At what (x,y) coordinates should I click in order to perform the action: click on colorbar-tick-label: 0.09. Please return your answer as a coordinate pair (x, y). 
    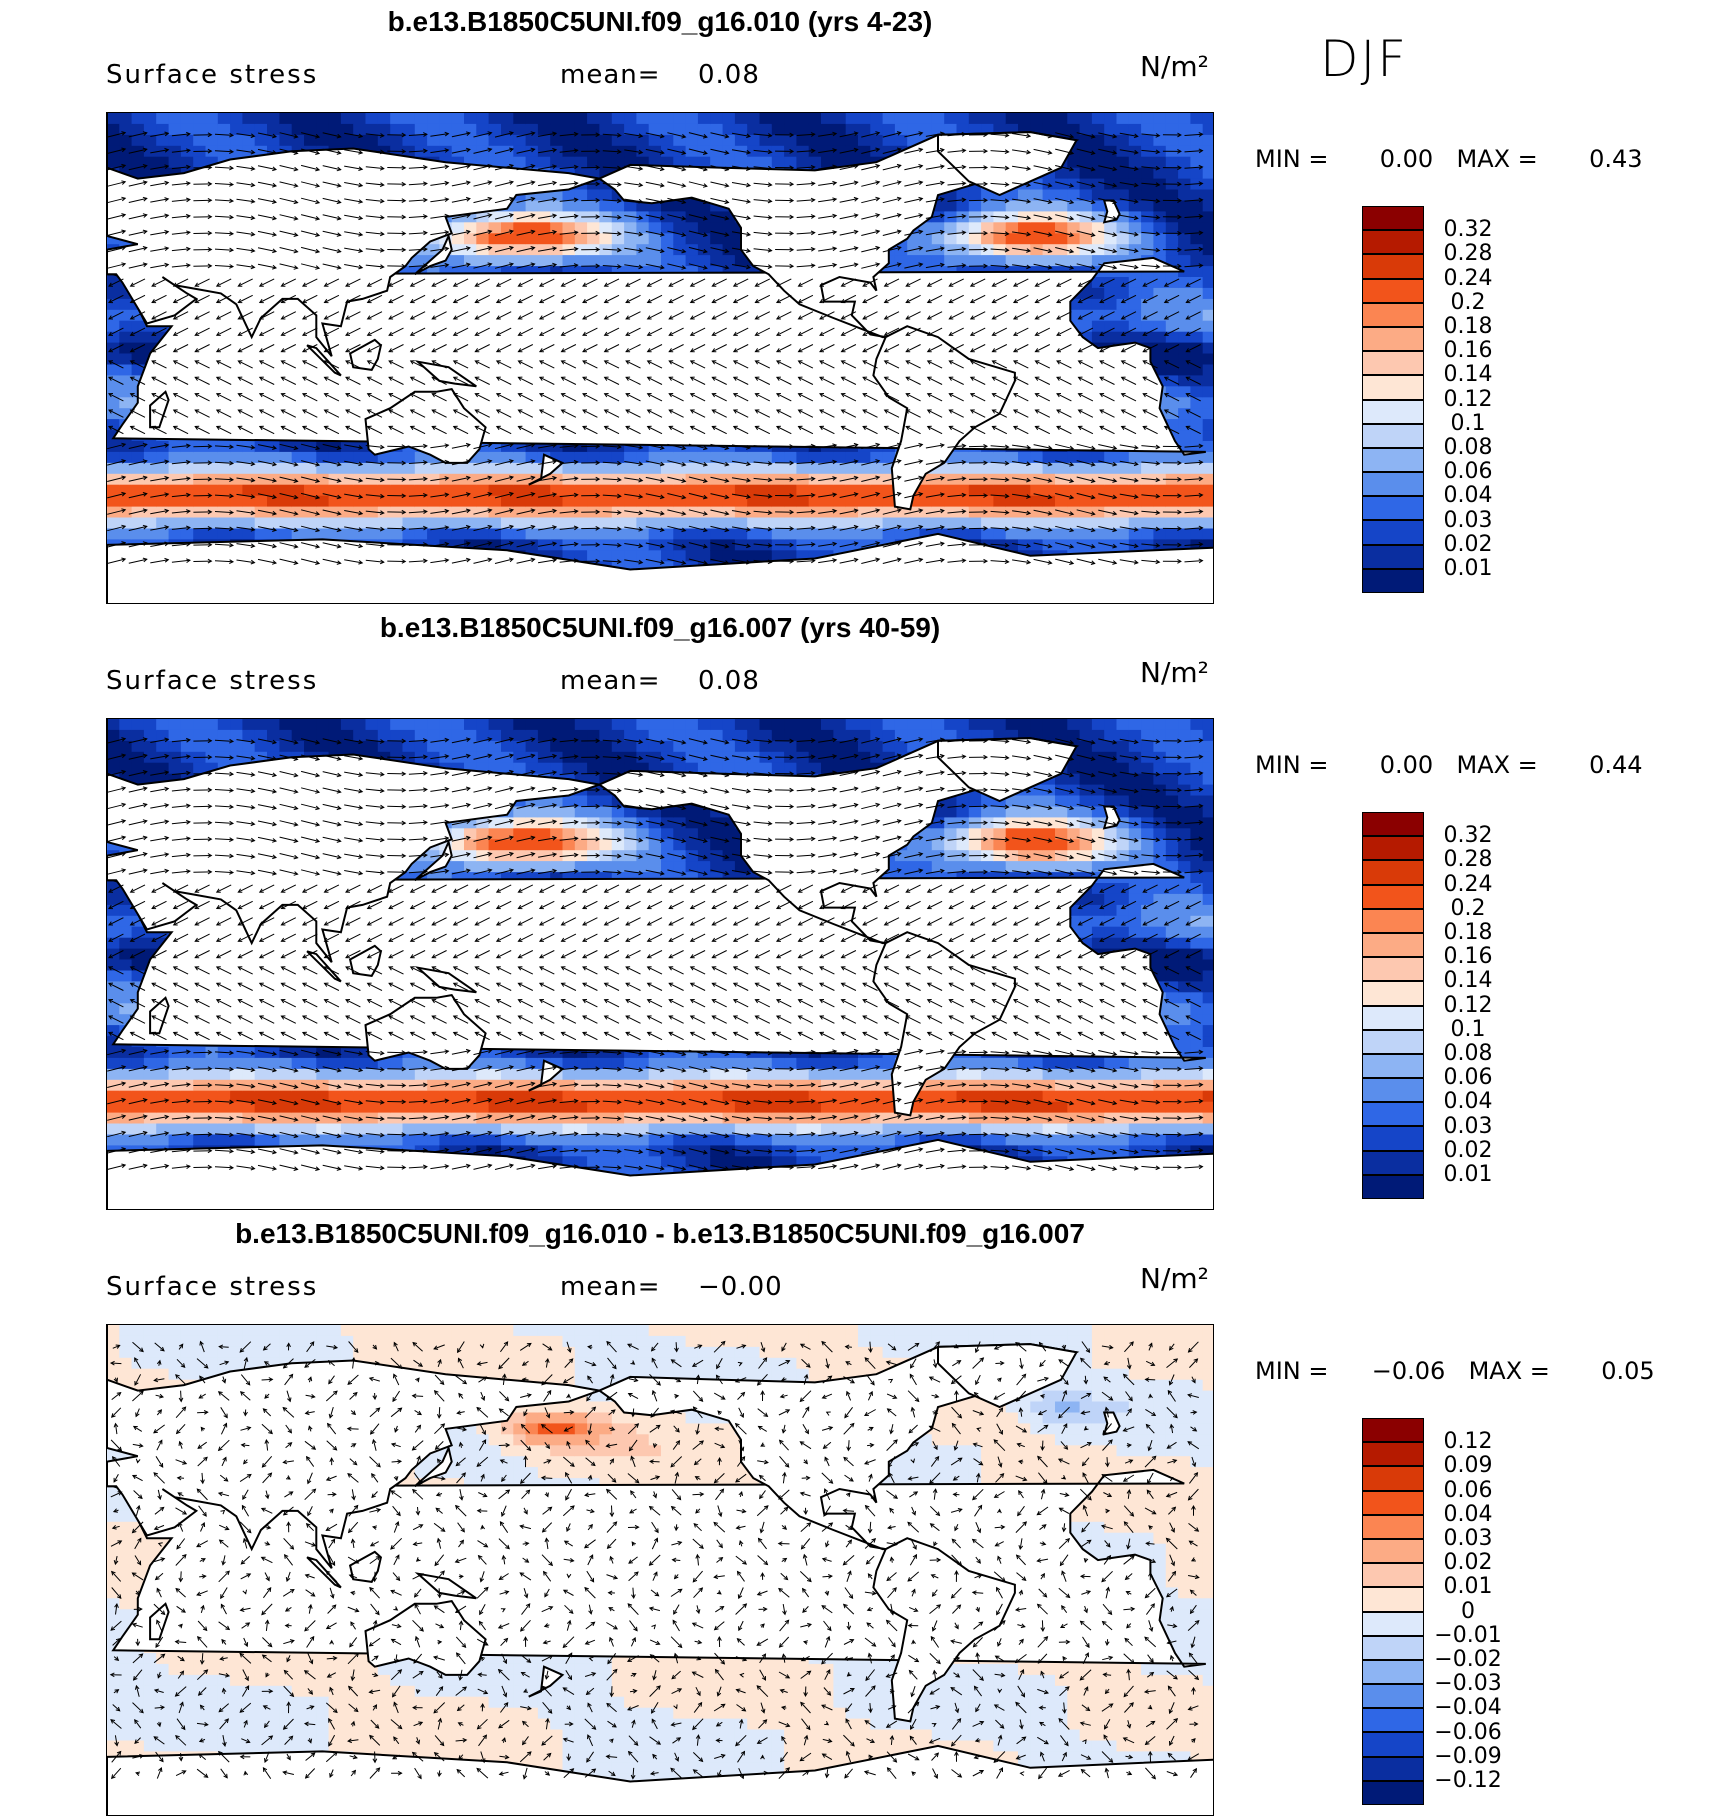
    Looking at the image, I should click on (1468, 1465).